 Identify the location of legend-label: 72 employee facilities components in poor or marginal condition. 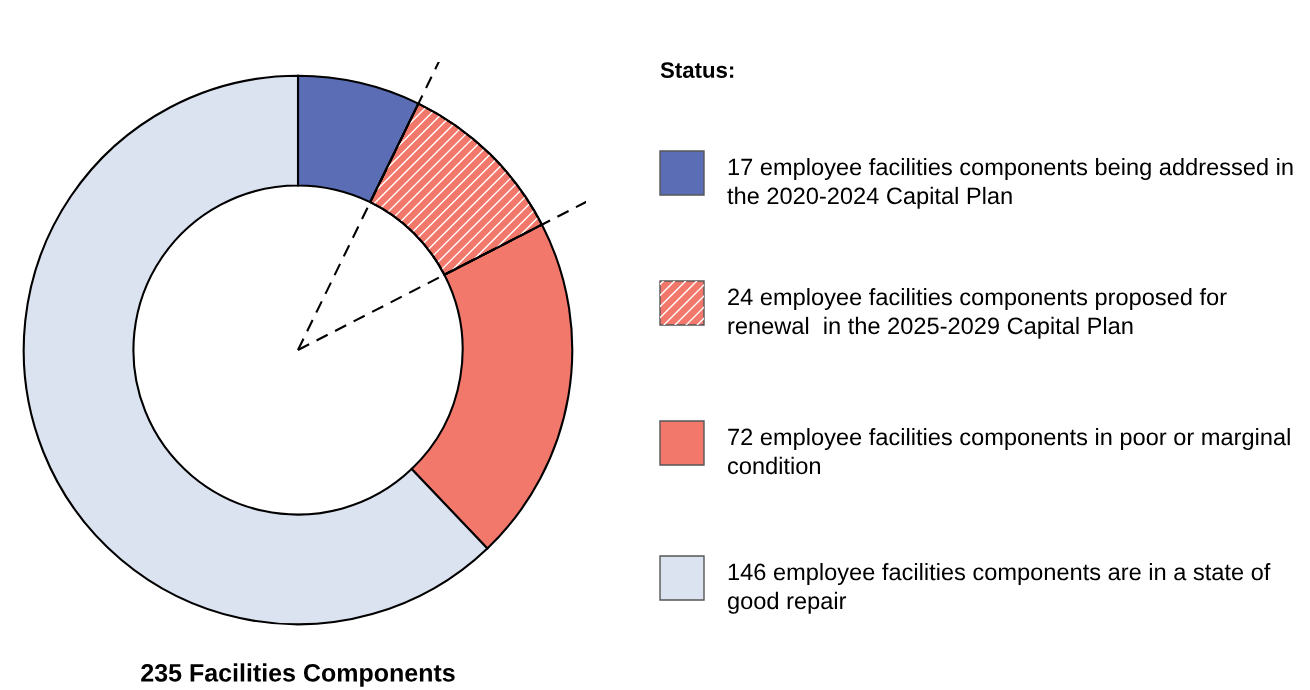
(1009, 451).